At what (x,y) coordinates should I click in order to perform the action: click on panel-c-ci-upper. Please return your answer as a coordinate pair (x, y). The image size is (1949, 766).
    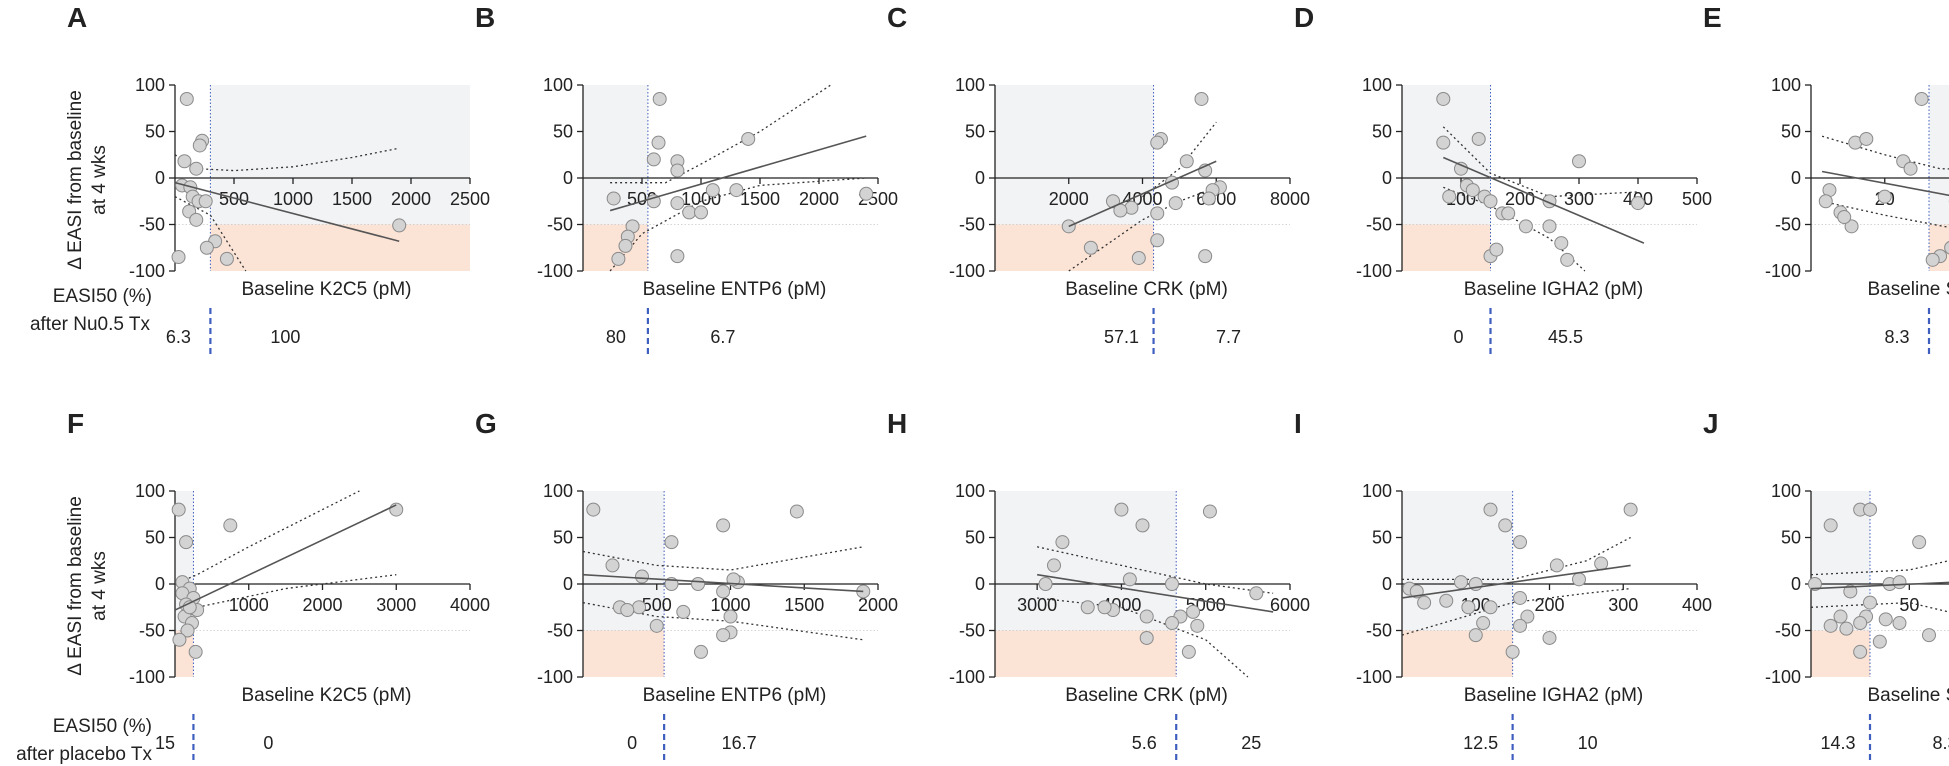
    Looking at the image, I should click on (1179, 159).